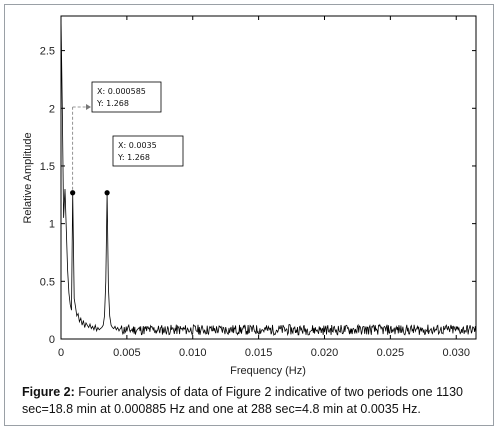 The image size is (498, 430). I want to click on datatip-x: X: 0.000585, so click(121, 91).